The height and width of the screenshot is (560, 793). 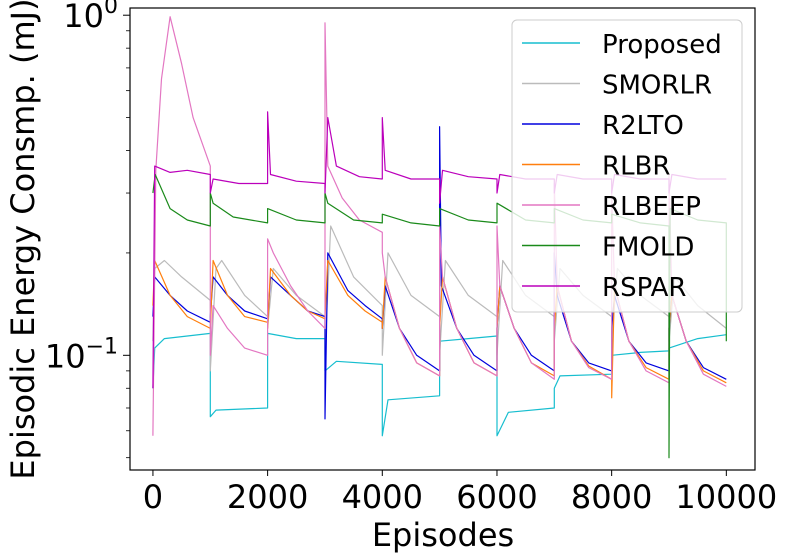 I want to click on legend-label-rlbr: RLBR, so click(x=636, y=167).